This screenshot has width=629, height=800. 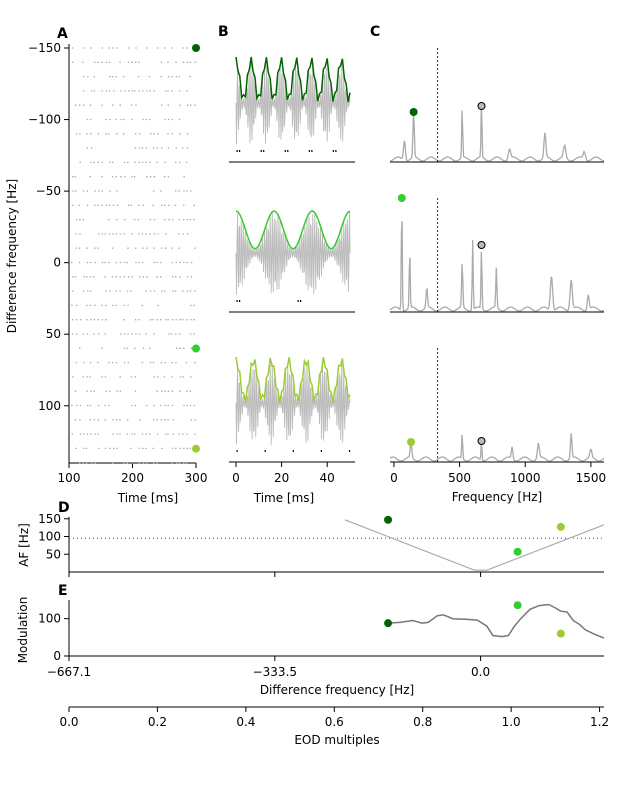 I want to click on panel-e-xtick-label: −667.1, so click(x=69, y=672).